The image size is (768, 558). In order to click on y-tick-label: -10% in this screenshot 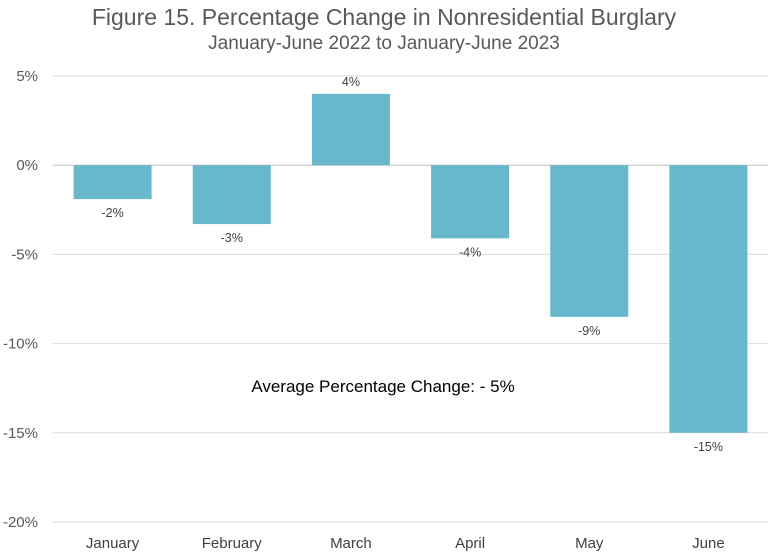, I will do `click(20, 344)`.